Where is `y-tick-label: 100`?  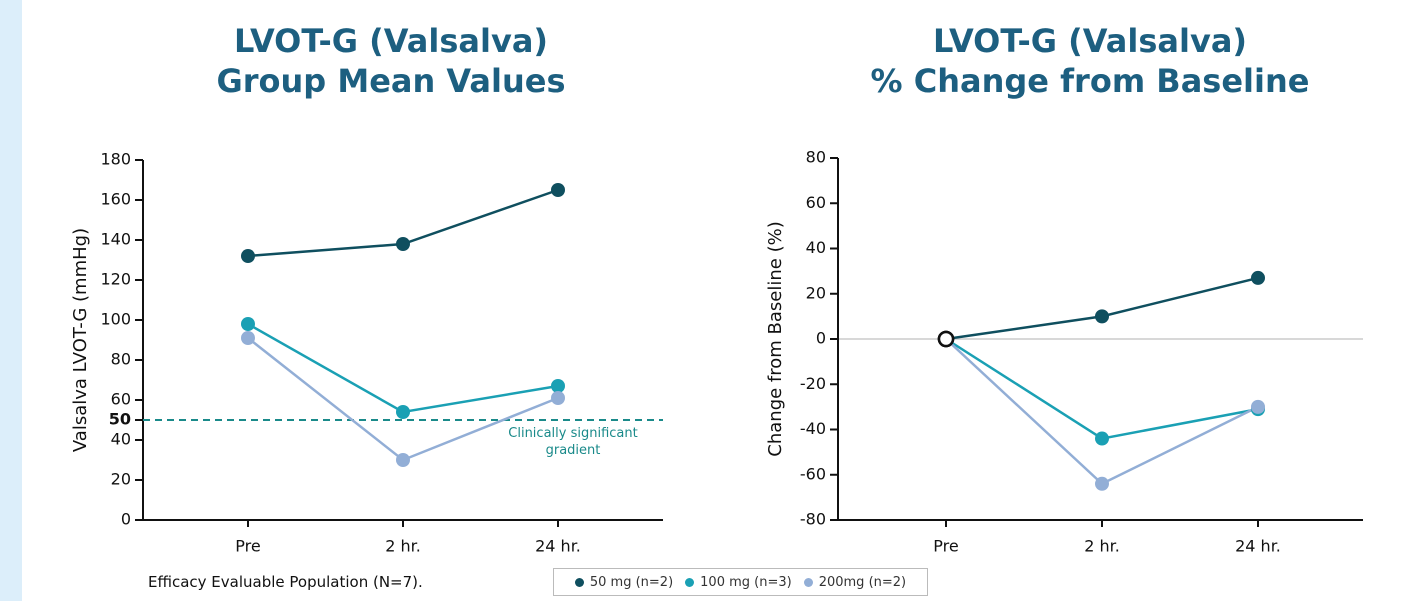
y-tick-label: 100 is located at coordinates (115, 319).